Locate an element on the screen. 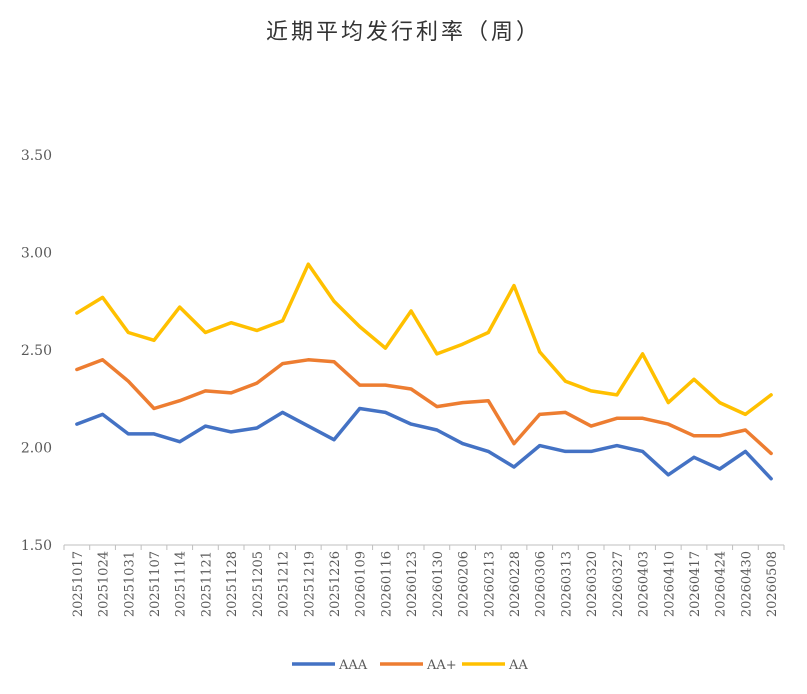  x-tick-label: 20260116 is located at coordinates (386, 584).